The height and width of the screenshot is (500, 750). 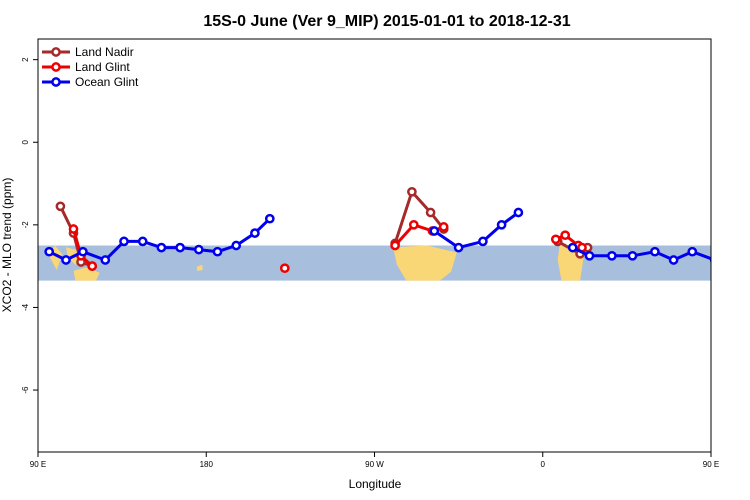 What do you see at coordinates (748, 247) in the screenshot?
I see `series-line-land-glint` at bounding box center [748, 247].